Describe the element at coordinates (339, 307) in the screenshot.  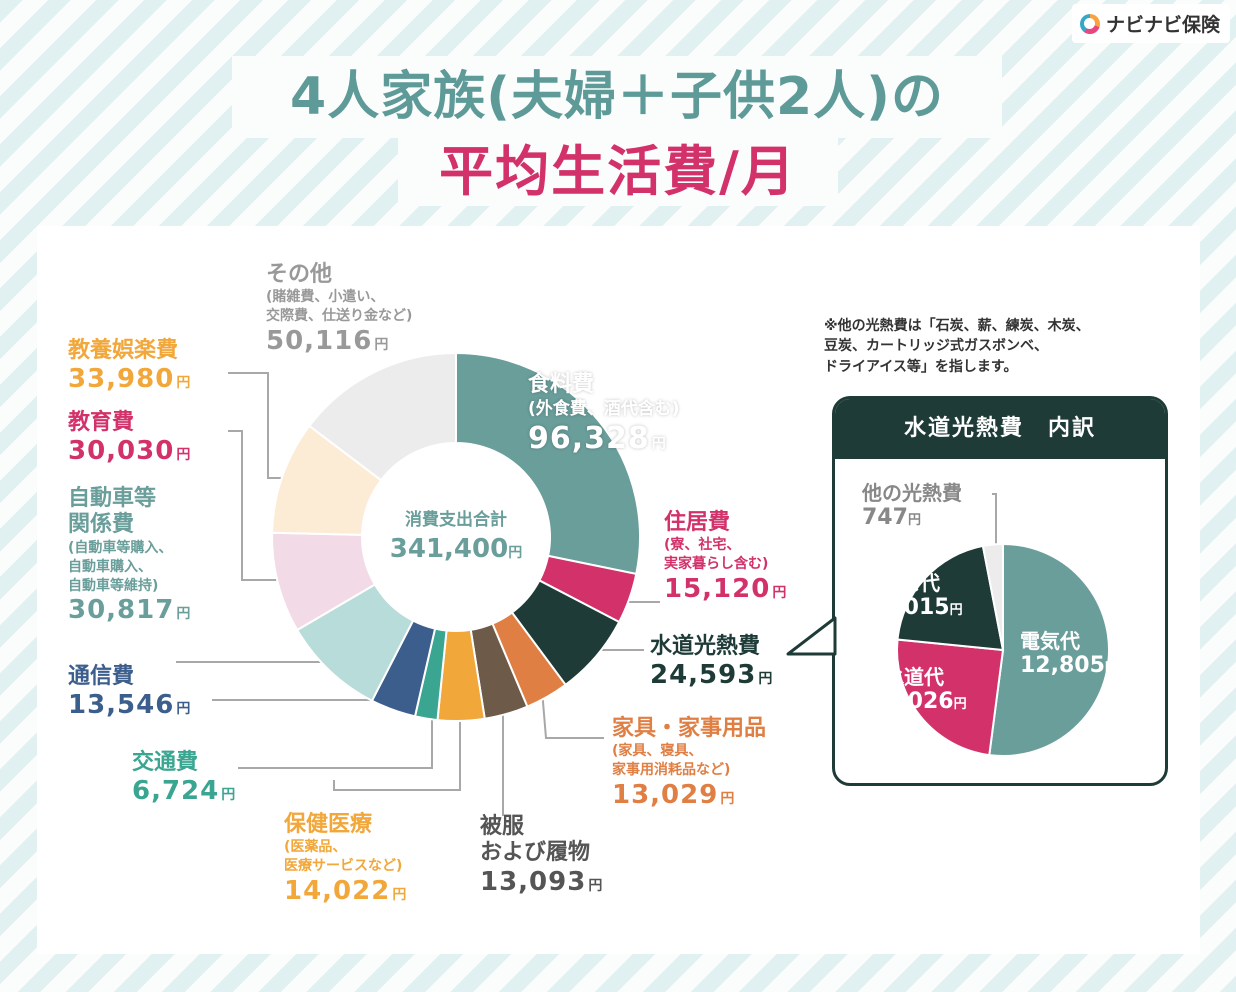
I see `slice-note: (賭雑費、小遣い、 交際費、仕送り金など)` at that location.